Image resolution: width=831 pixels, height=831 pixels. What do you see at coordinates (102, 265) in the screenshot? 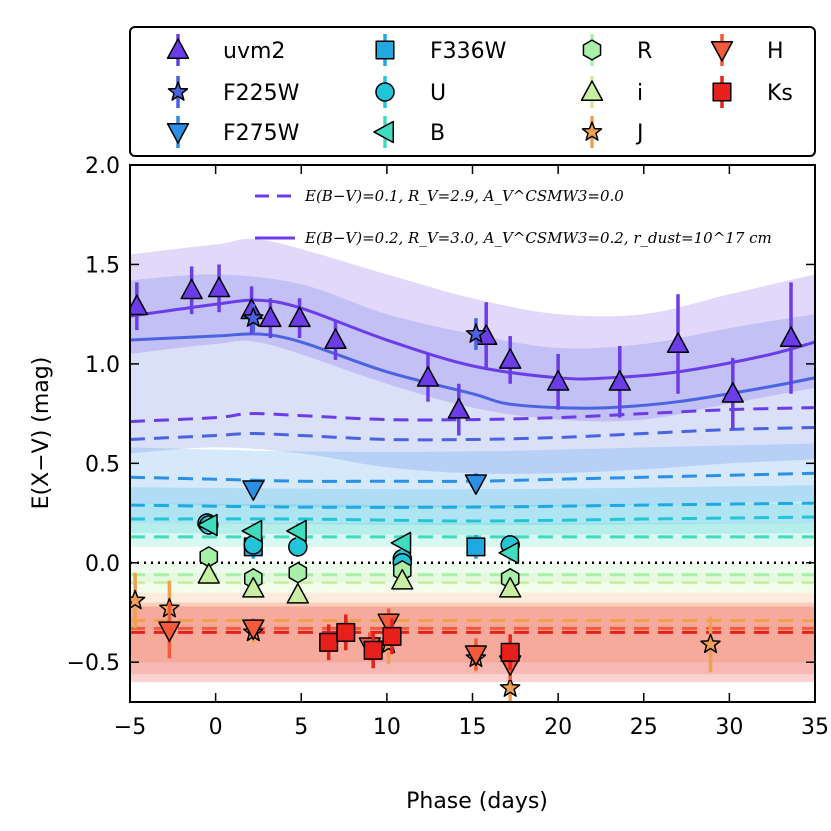
I see `y-tick-label: 1.5` at bounding box center [102, 265].